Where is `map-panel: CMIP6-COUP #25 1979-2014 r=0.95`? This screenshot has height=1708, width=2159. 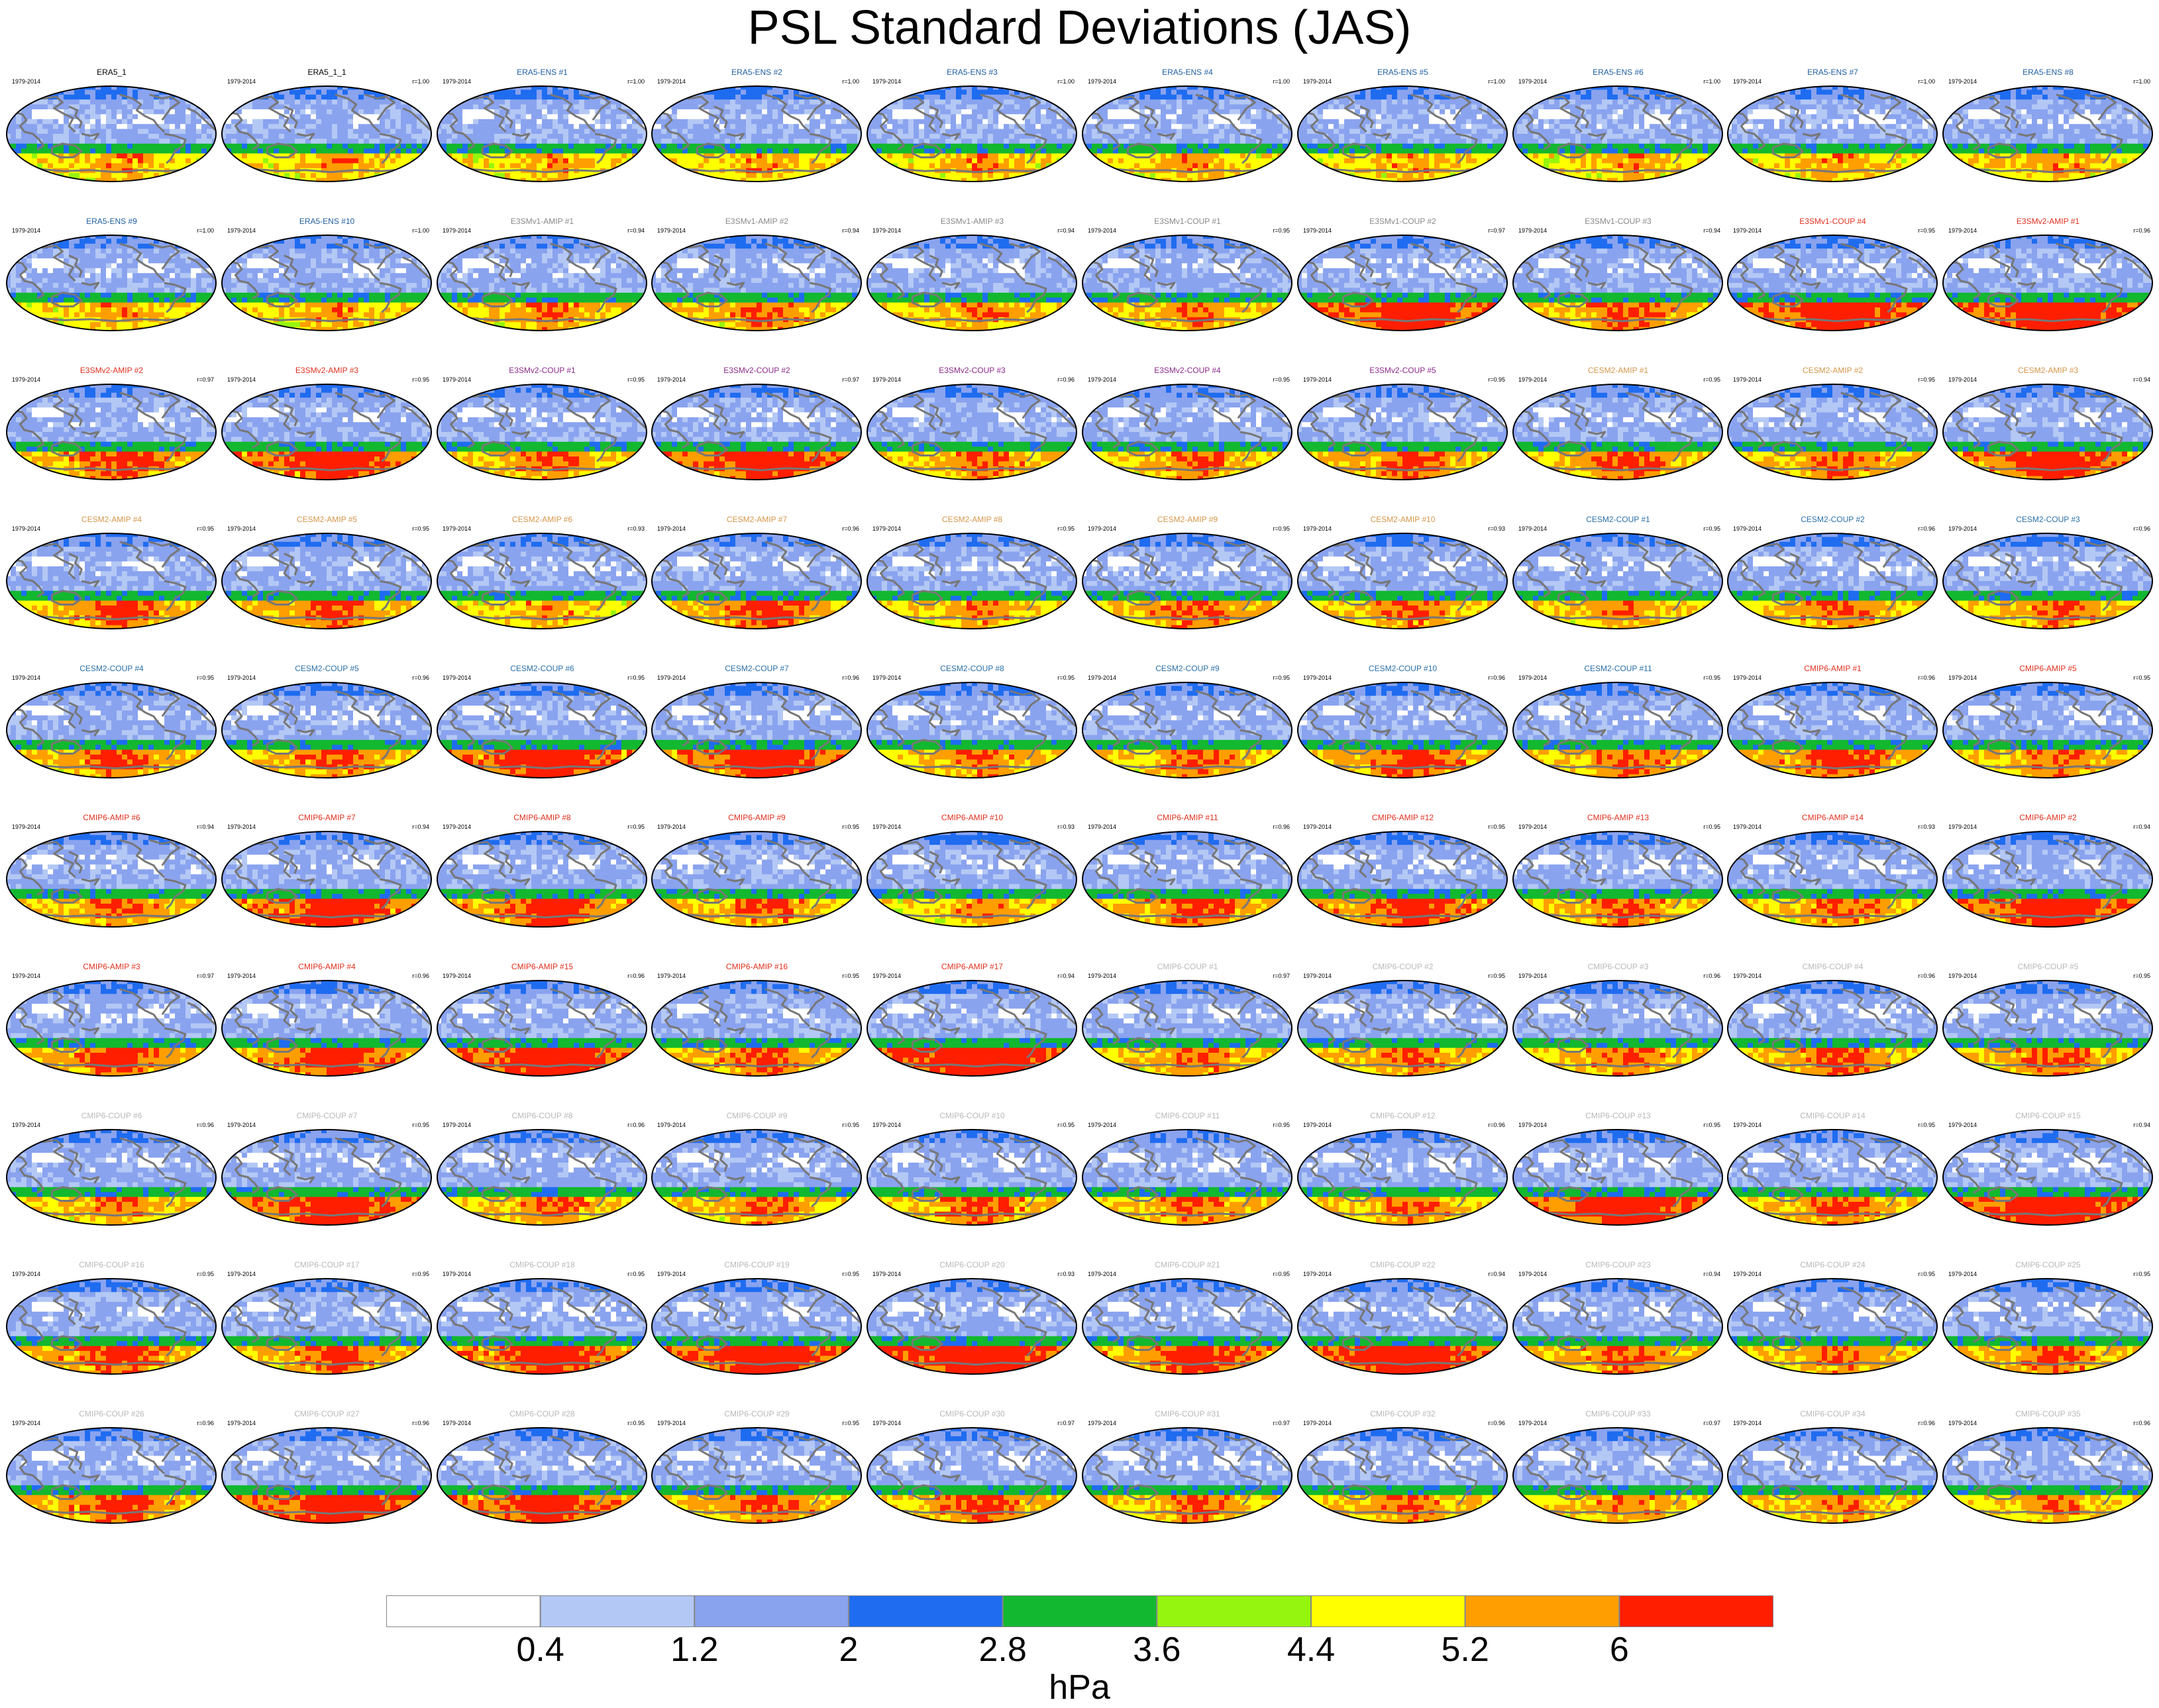 map-panel: CMIP6-COUP #25 1979-2014 r=0.95 is located at coordinates (2048, 1317).